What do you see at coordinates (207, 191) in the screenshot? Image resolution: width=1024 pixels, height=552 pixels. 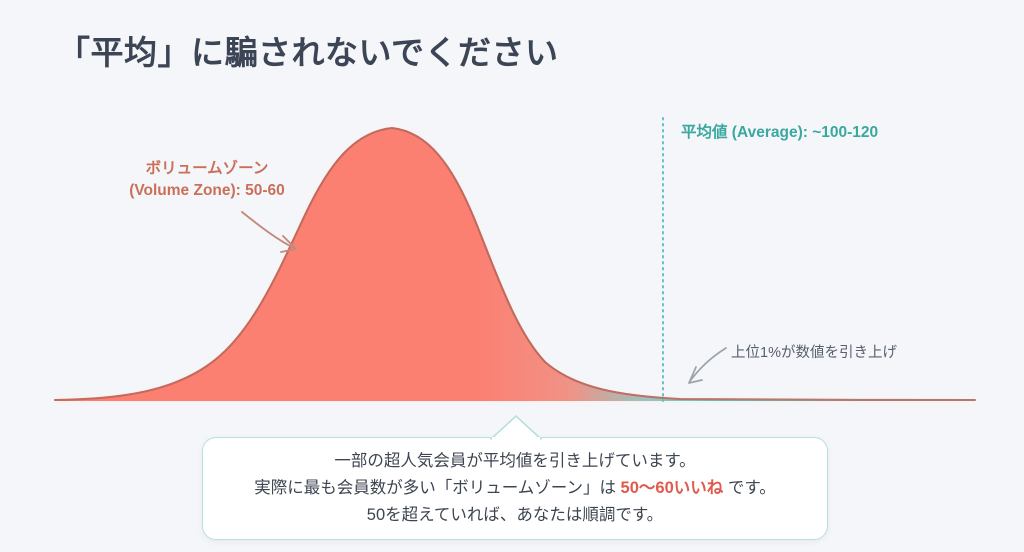 I see `annotation-volume-zone-line2: (Volume Zone): 50-60` at bounding box center [207, 191].